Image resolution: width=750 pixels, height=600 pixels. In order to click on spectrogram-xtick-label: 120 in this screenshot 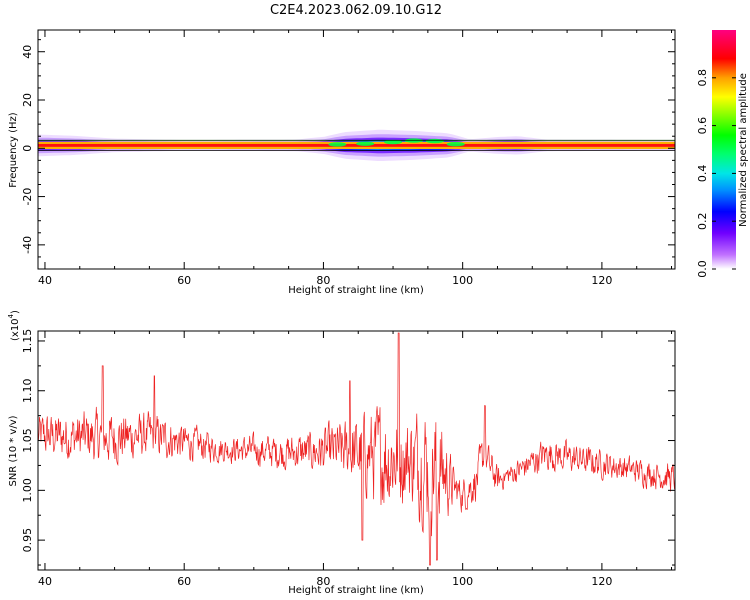, I will do `click(601, 280)`.